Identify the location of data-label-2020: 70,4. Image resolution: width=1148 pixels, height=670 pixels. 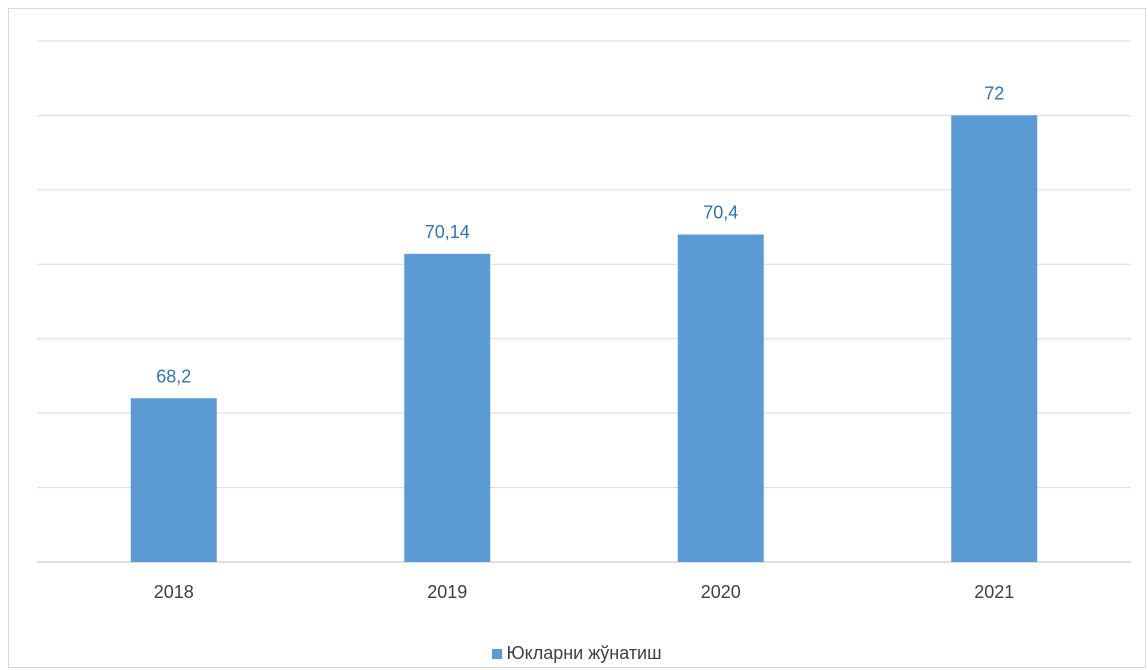
(720, 213).